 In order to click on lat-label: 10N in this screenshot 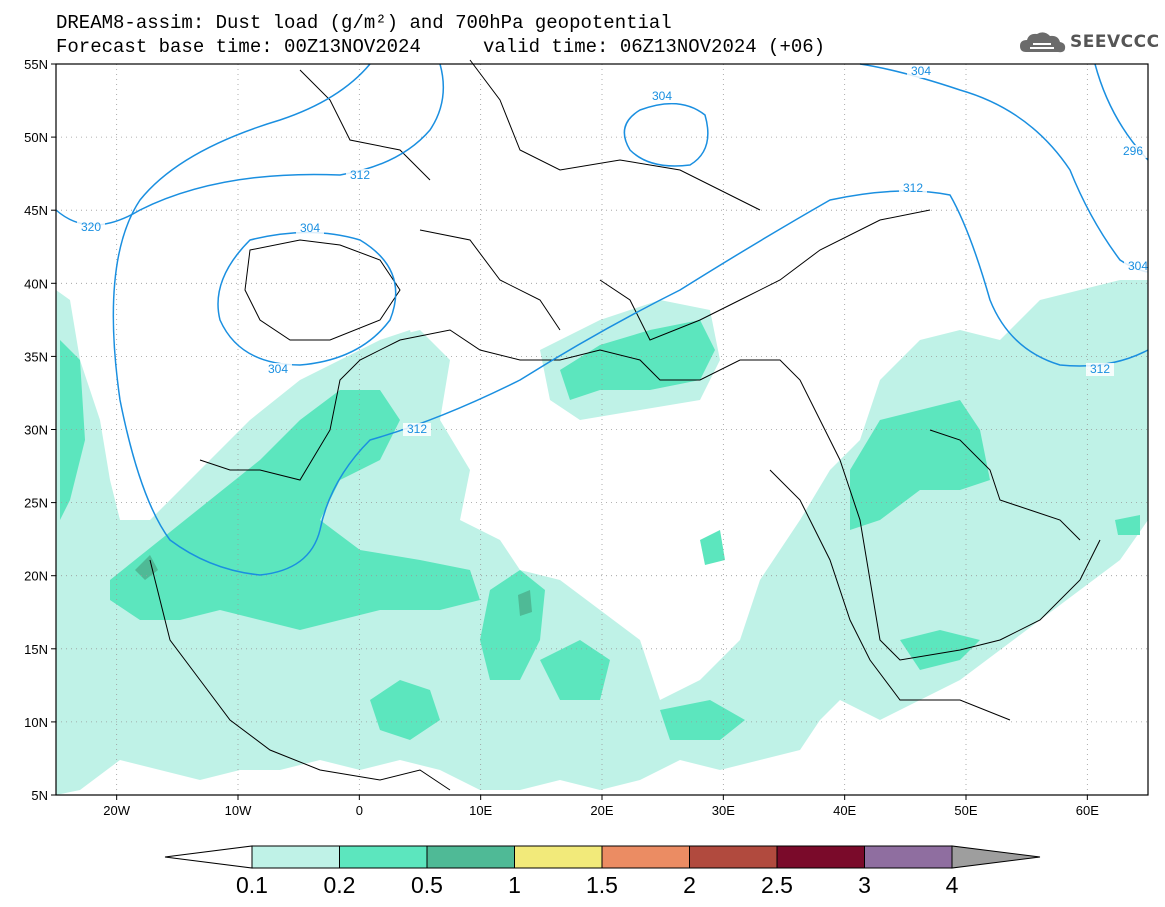, I will do `click(36, 722)`.